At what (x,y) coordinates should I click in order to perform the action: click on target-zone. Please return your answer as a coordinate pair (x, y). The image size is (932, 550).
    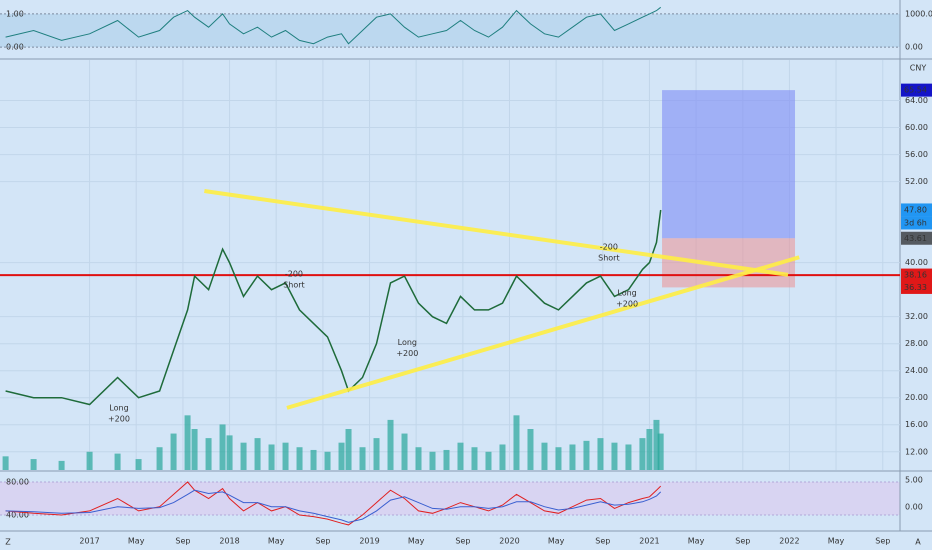
    Looking at the image, I should click on (729, 164).